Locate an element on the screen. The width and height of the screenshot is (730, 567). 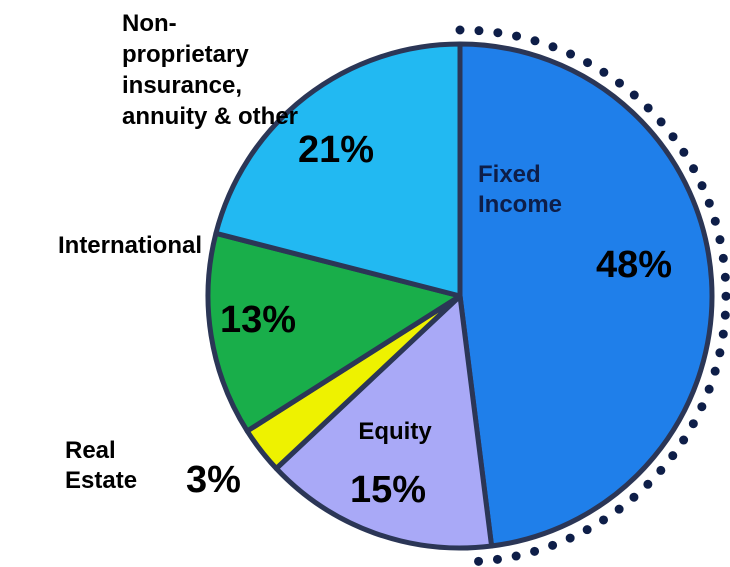
value-label: 21% is located at coordinates (336, 150).